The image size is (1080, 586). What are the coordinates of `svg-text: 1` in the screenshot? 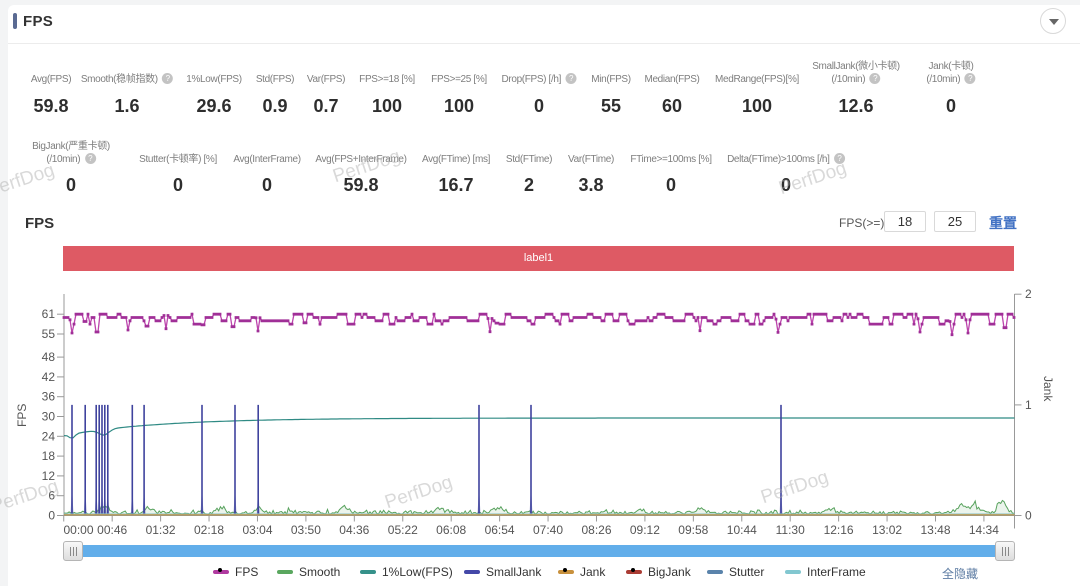 It's located at (1028, 405).